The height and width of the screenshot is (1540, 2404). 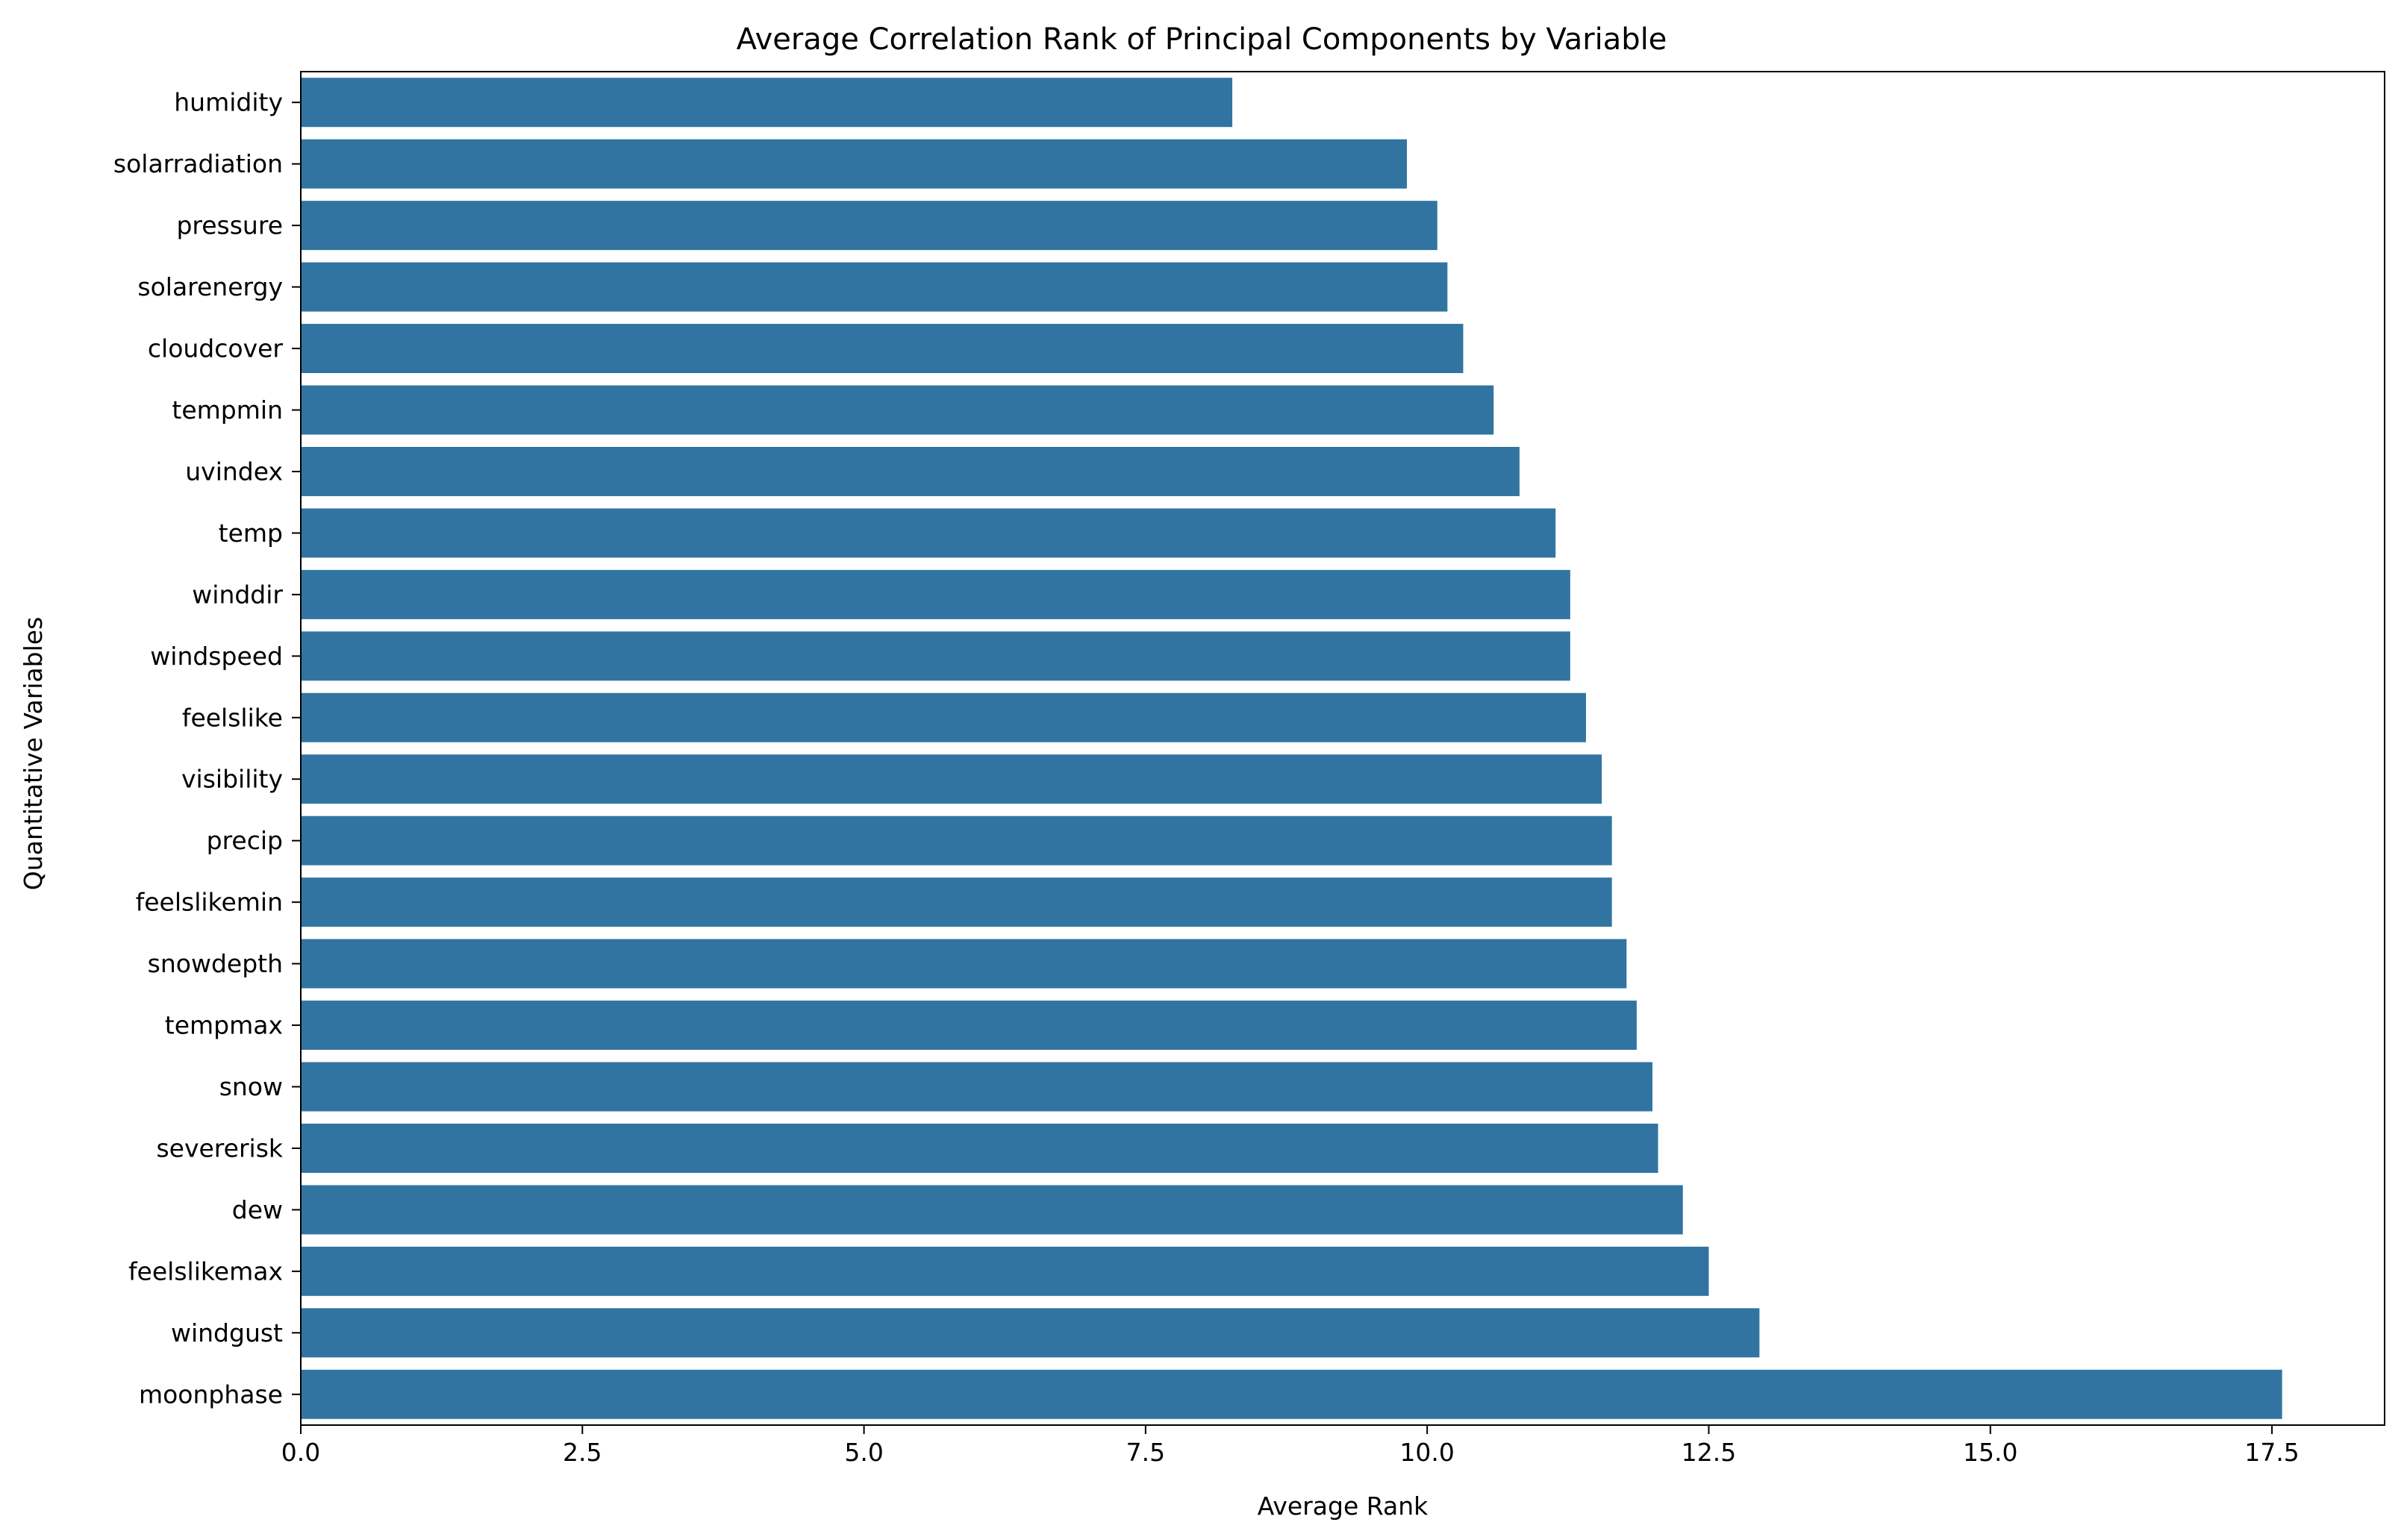 What do you see at coordinates (863, 1452) in the screenshot?
I see `x-tick-label: 5.0` at bounding box center [863, 1452].